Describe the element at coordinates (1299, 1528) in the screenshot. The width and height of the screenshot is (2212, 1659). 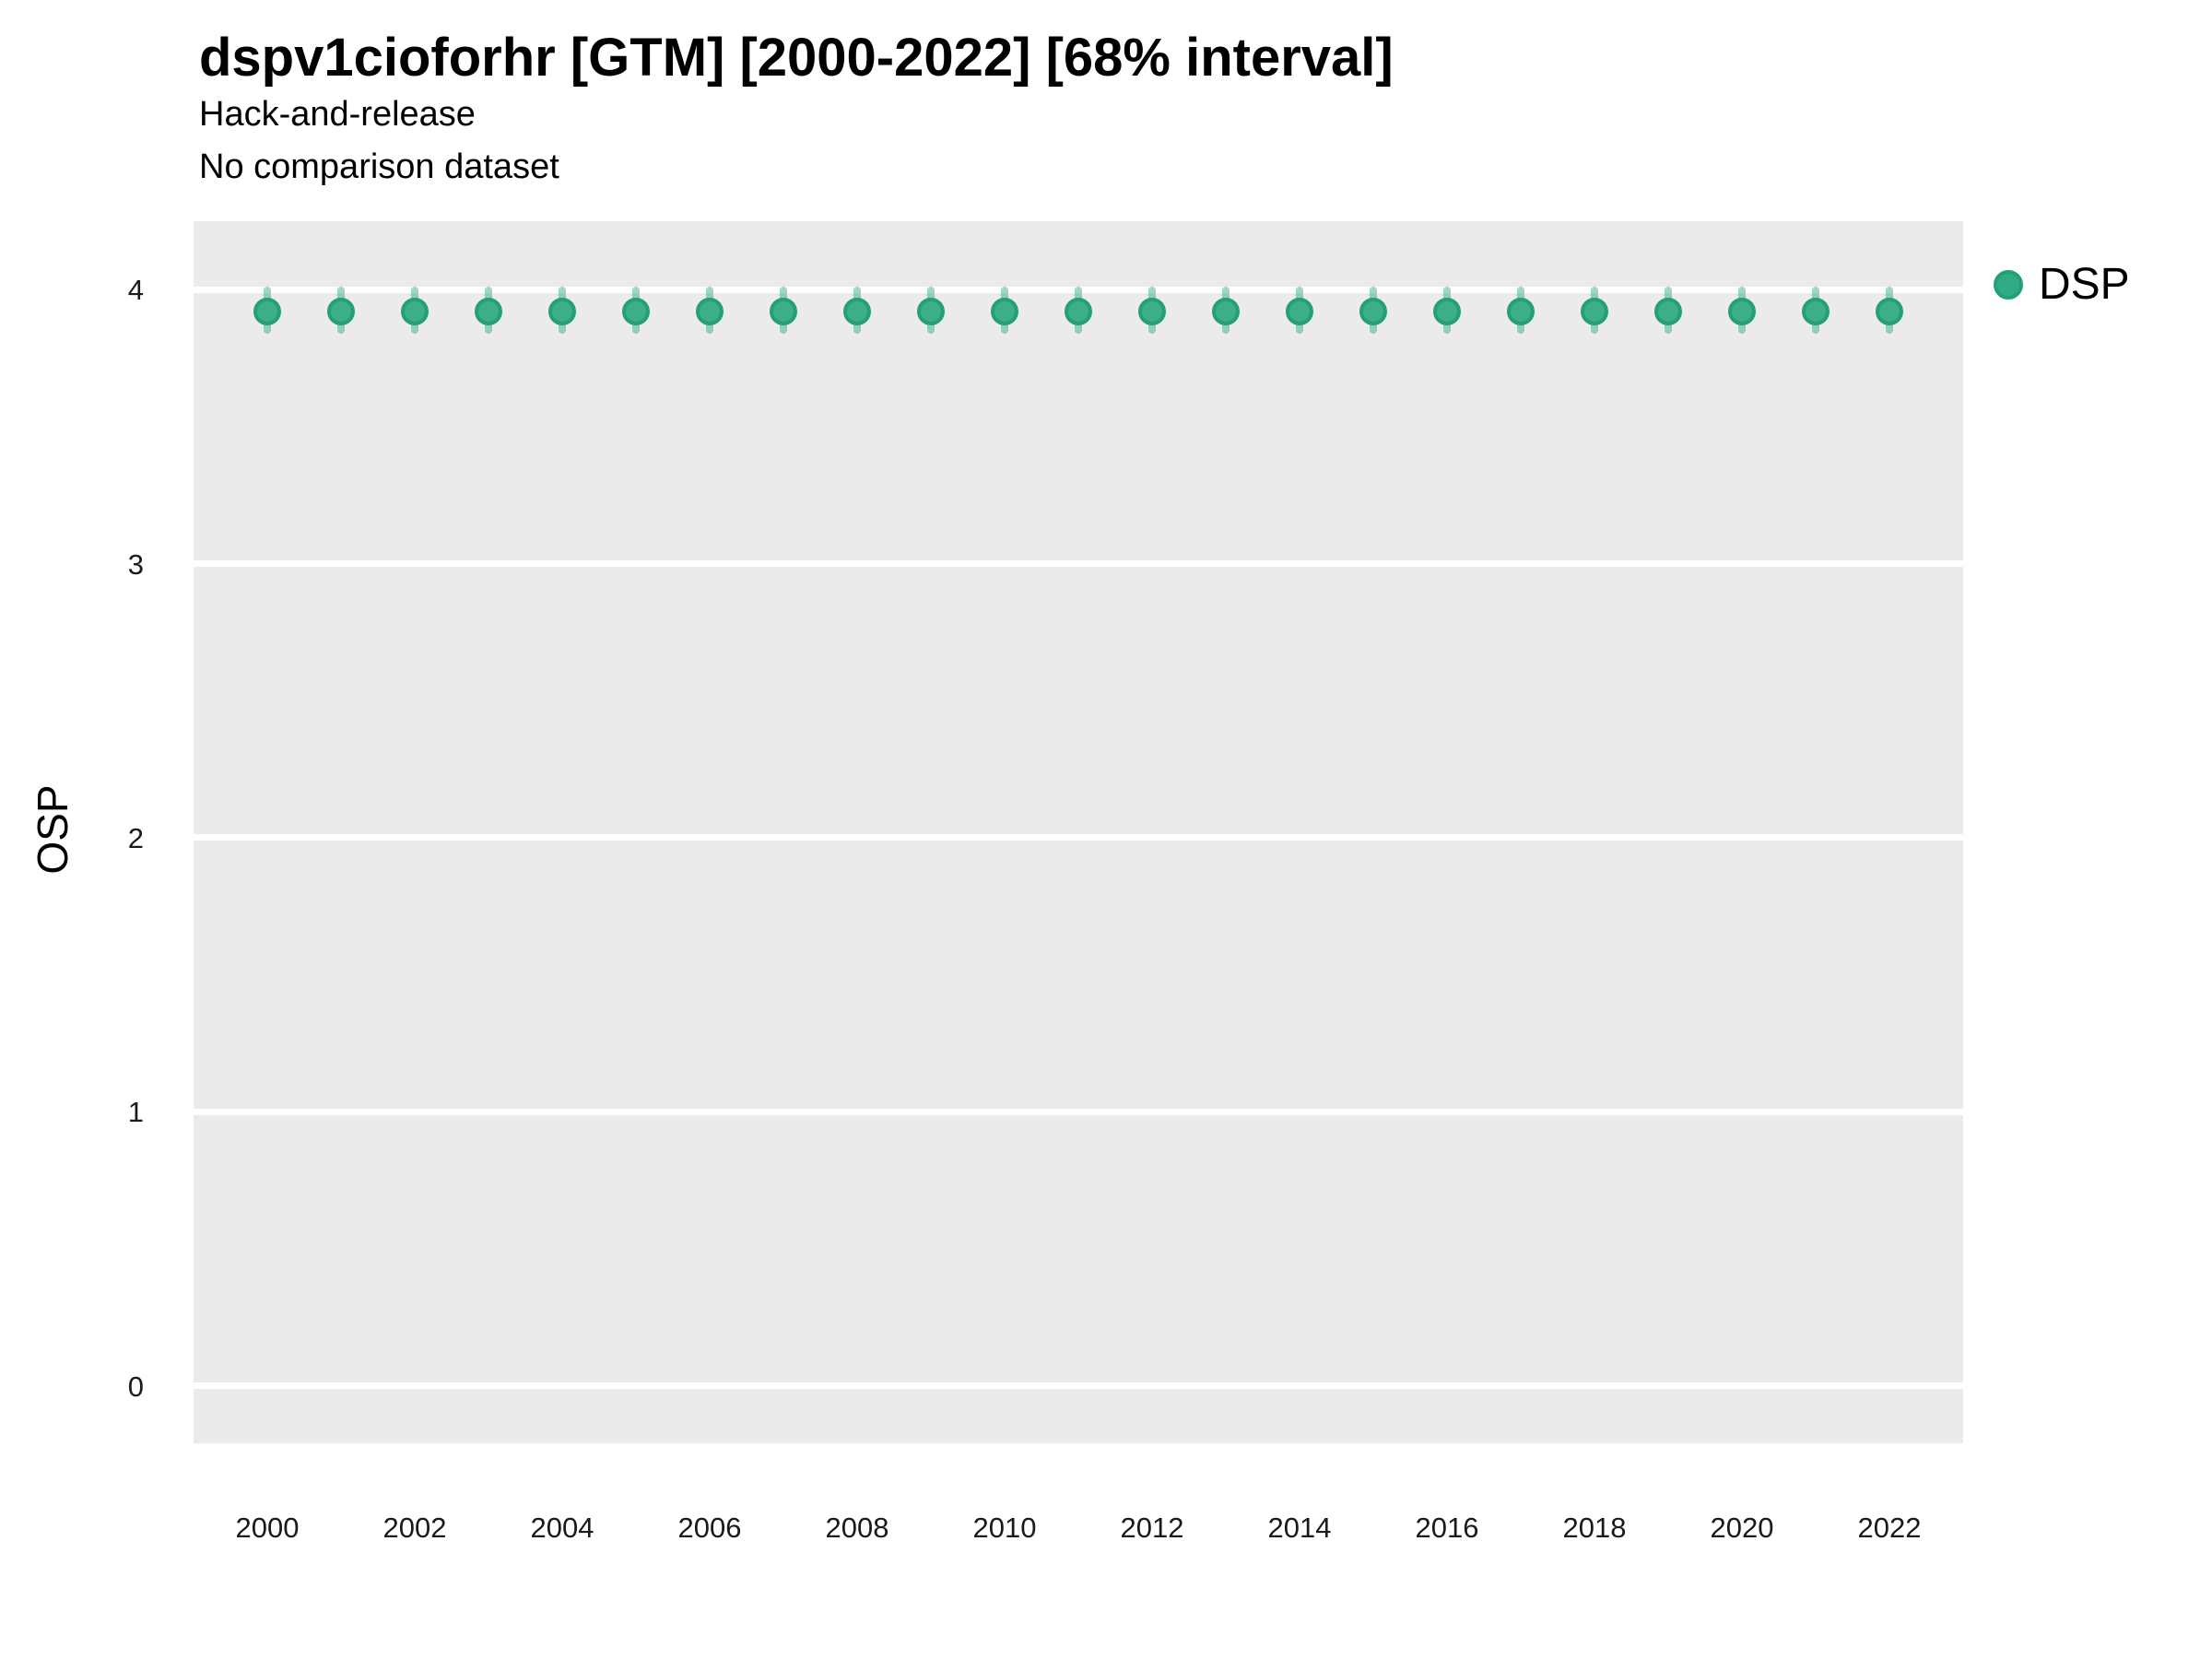
I see `x-tick-label: 2014` at that location.